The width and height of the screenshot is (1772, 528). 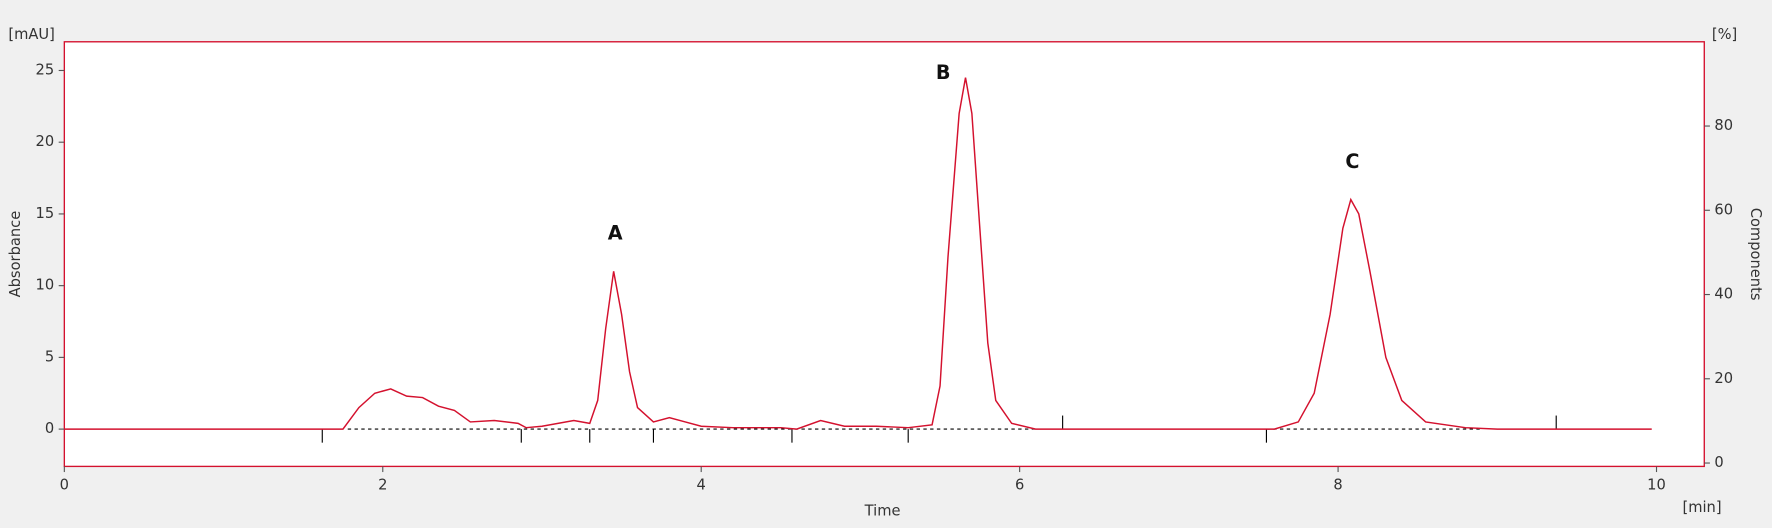 What do you see at coordinates (1755, 254) in the screenshot?
I see `y2-axis-label: Components` at bounding box center [1755, 254].